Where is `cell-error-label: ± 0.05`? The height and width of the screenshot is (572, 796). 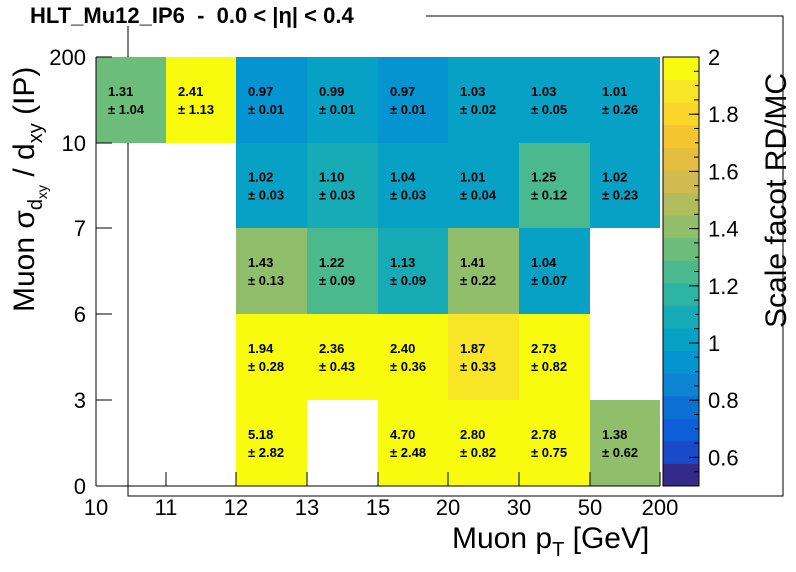 cell-error-label: ± 0.05 is located at coordinates (549, 109).